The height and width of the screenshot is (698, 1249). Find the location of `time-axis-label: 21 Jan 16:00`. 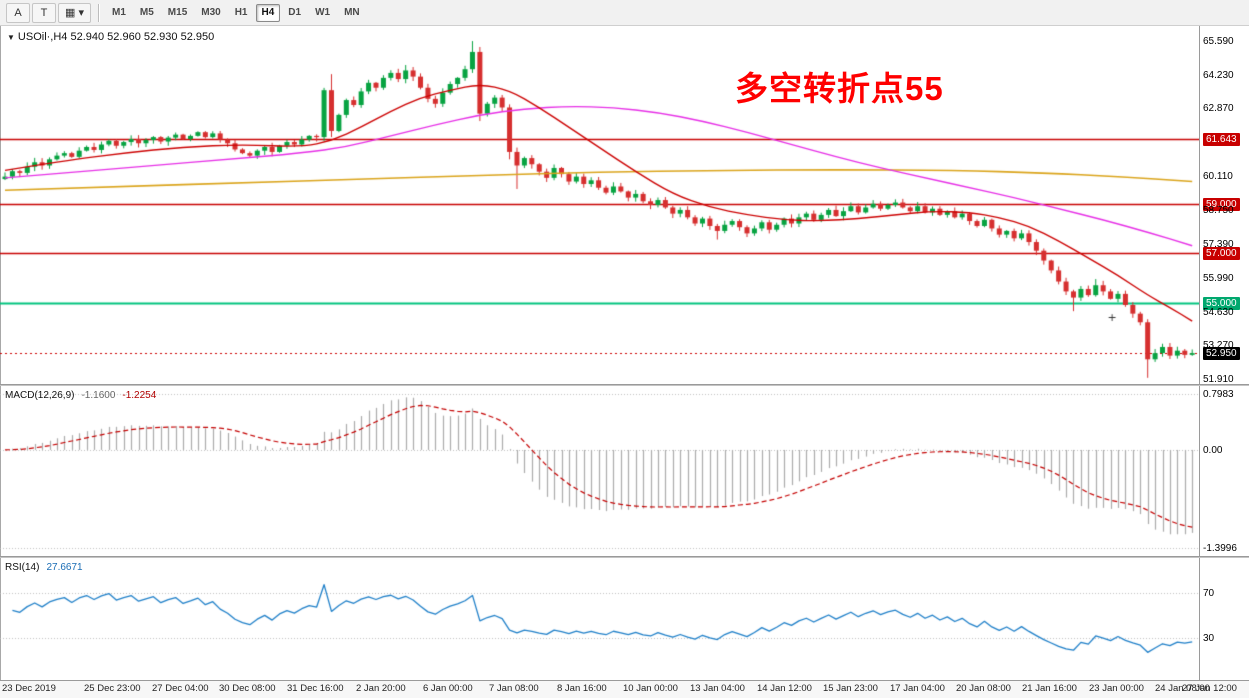

time-axis-label: 21 Jan 16:00 is located at coordinates (1049, 688).